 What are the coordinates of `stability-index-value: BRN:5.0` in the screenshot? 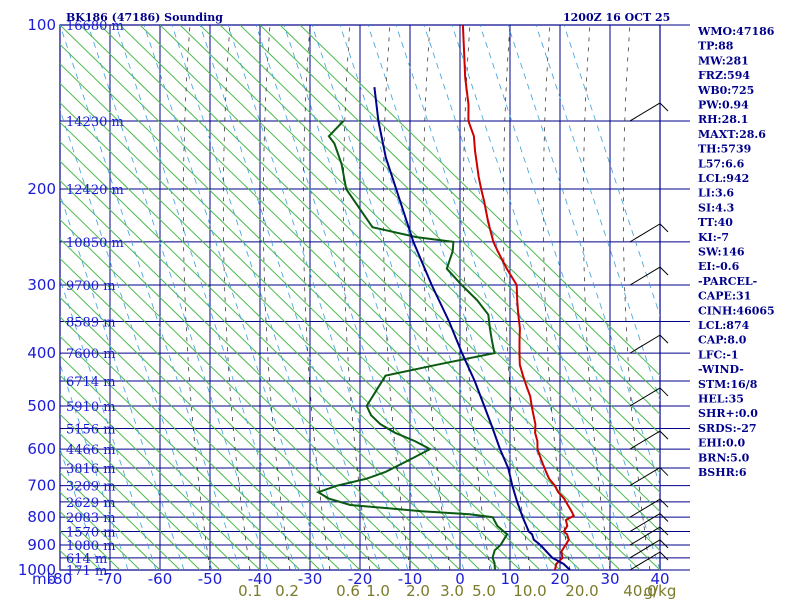 It's located at (724, 457).